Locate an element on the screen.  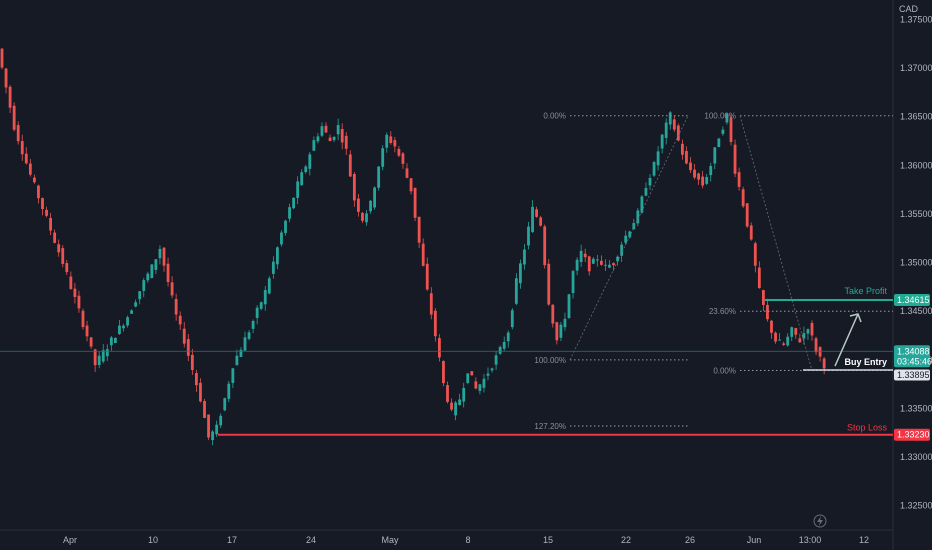
fib-level-label: 23.60% is located at coordinates (722, 311).